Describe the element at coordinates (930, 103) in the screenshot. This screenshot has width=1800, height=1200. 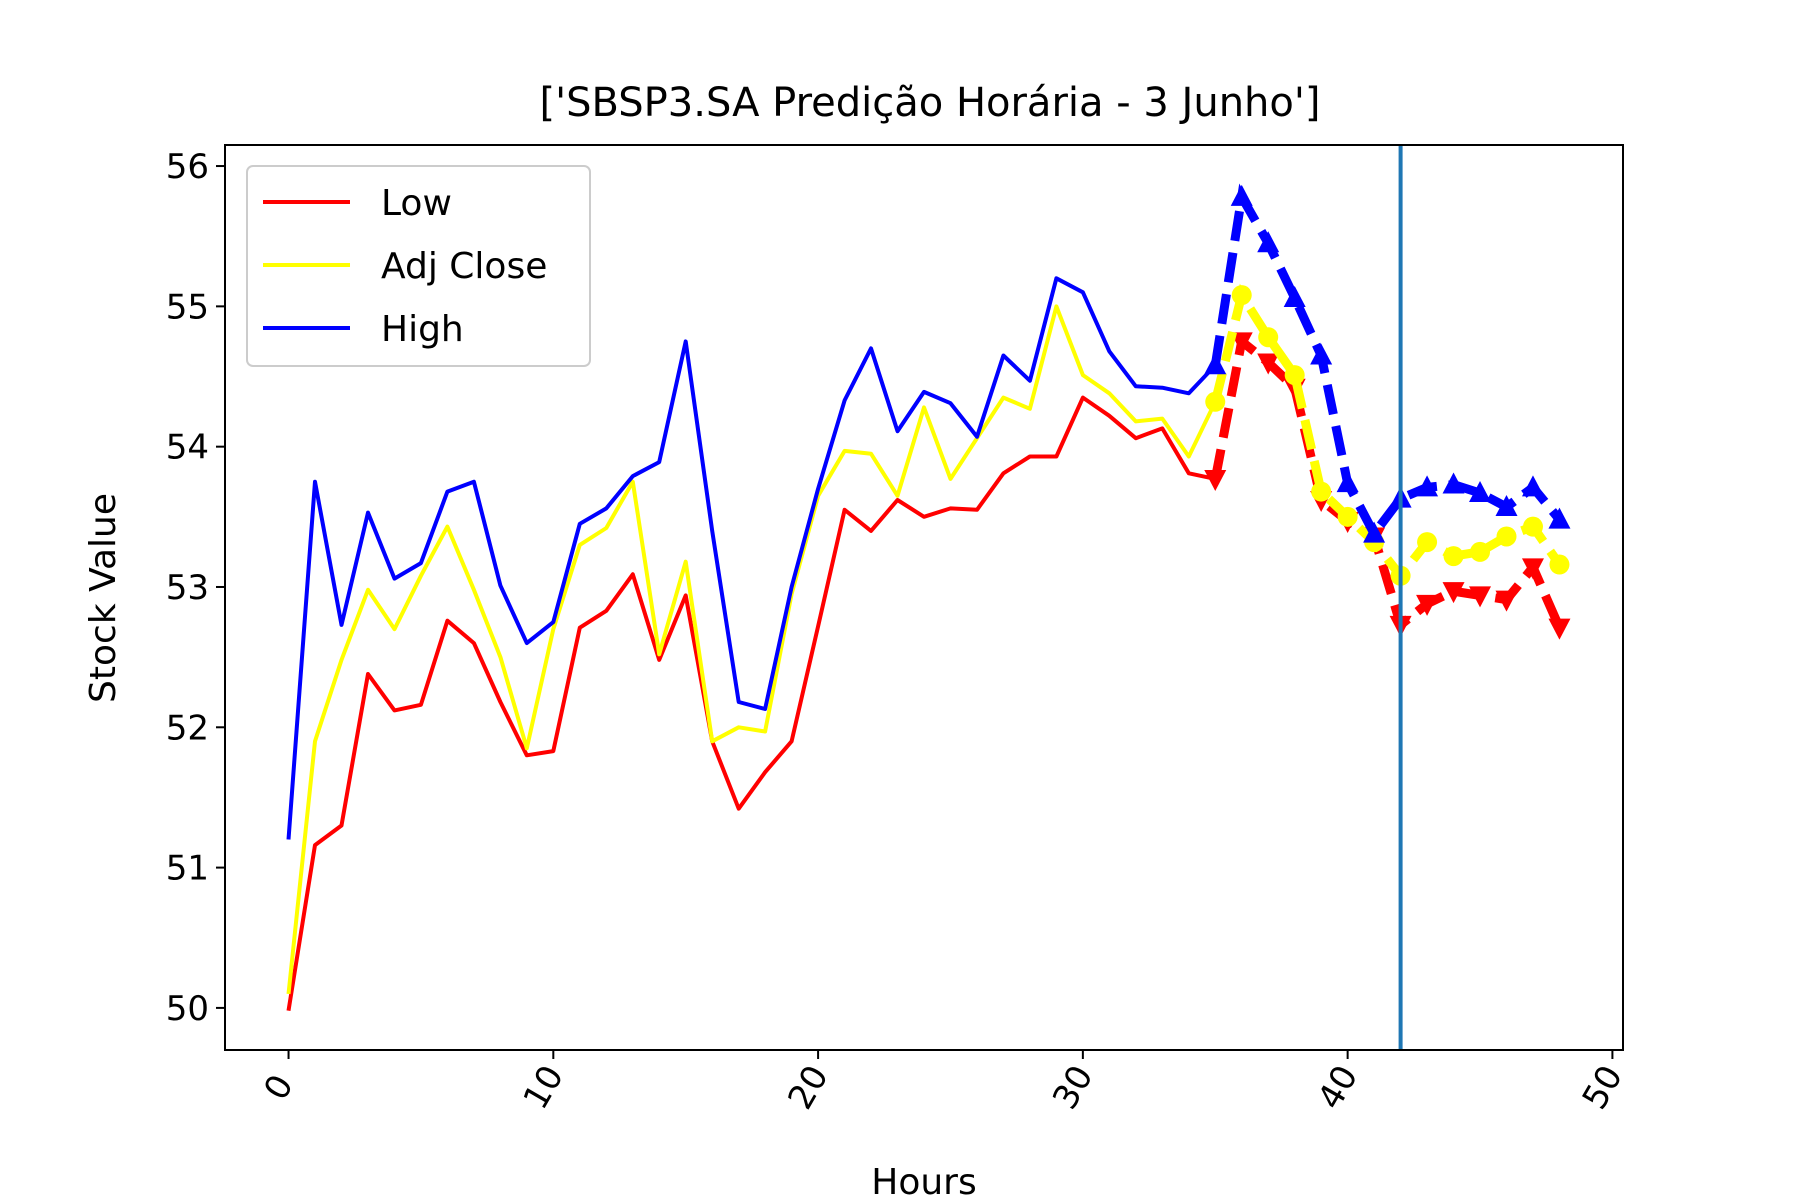
I see `chart-title: ['SBSP3.SA Predição Horária - 3 Junho']` at that location.